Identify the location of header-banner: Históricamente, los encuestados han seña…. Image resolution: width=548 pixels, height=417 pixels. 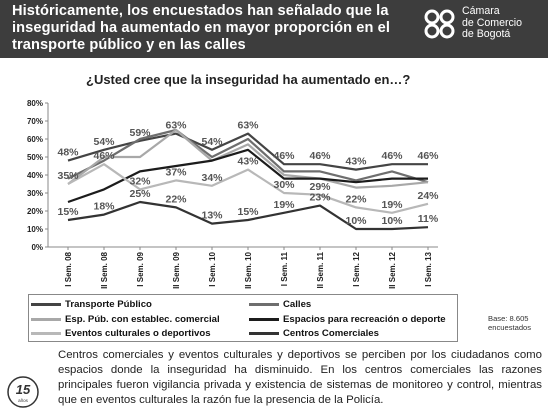
(274, 29).